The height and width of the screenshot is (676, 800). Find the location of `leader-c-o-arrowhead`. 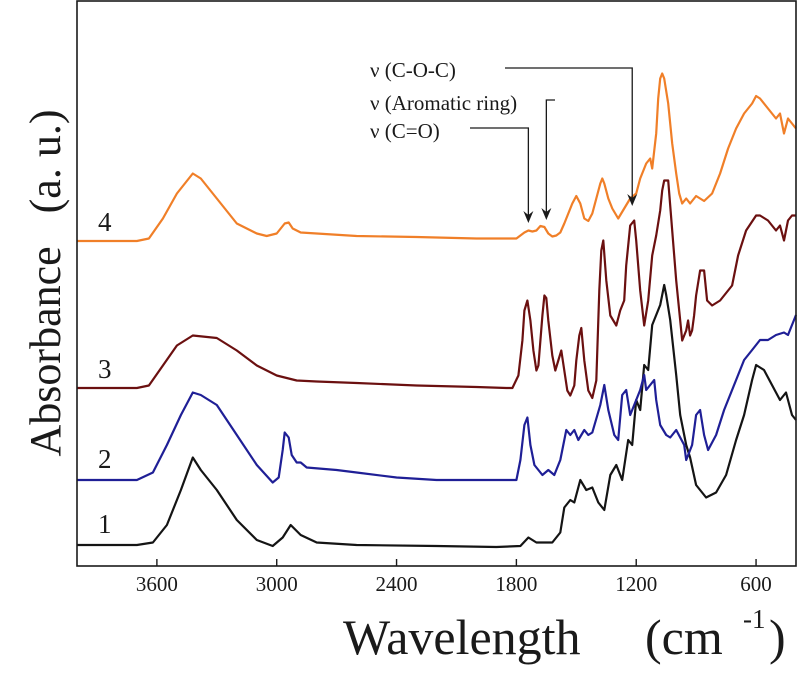

leader-c-o-arrowhead is located at coordinates (528, 217).